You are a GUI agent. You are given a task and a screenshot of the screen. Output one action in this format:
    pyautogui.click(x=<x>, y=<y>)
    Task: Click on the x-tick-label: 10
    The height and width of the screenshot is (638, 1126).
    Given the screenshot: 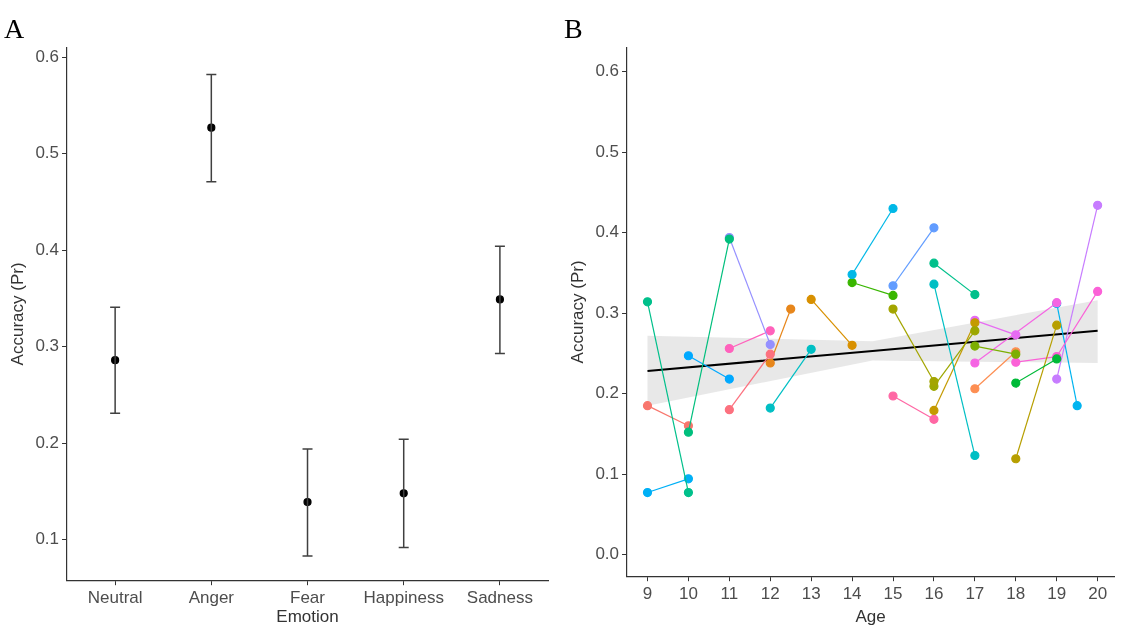 What is the action you would take?
    pyautogui.click(x=688, y=594)
    